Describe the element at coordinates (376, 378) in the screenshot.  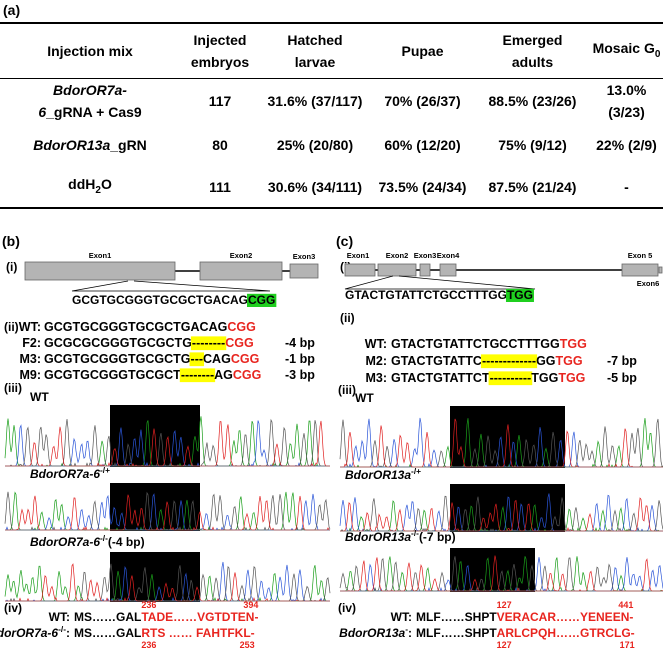
I see `strain-name: M3:` at that location.